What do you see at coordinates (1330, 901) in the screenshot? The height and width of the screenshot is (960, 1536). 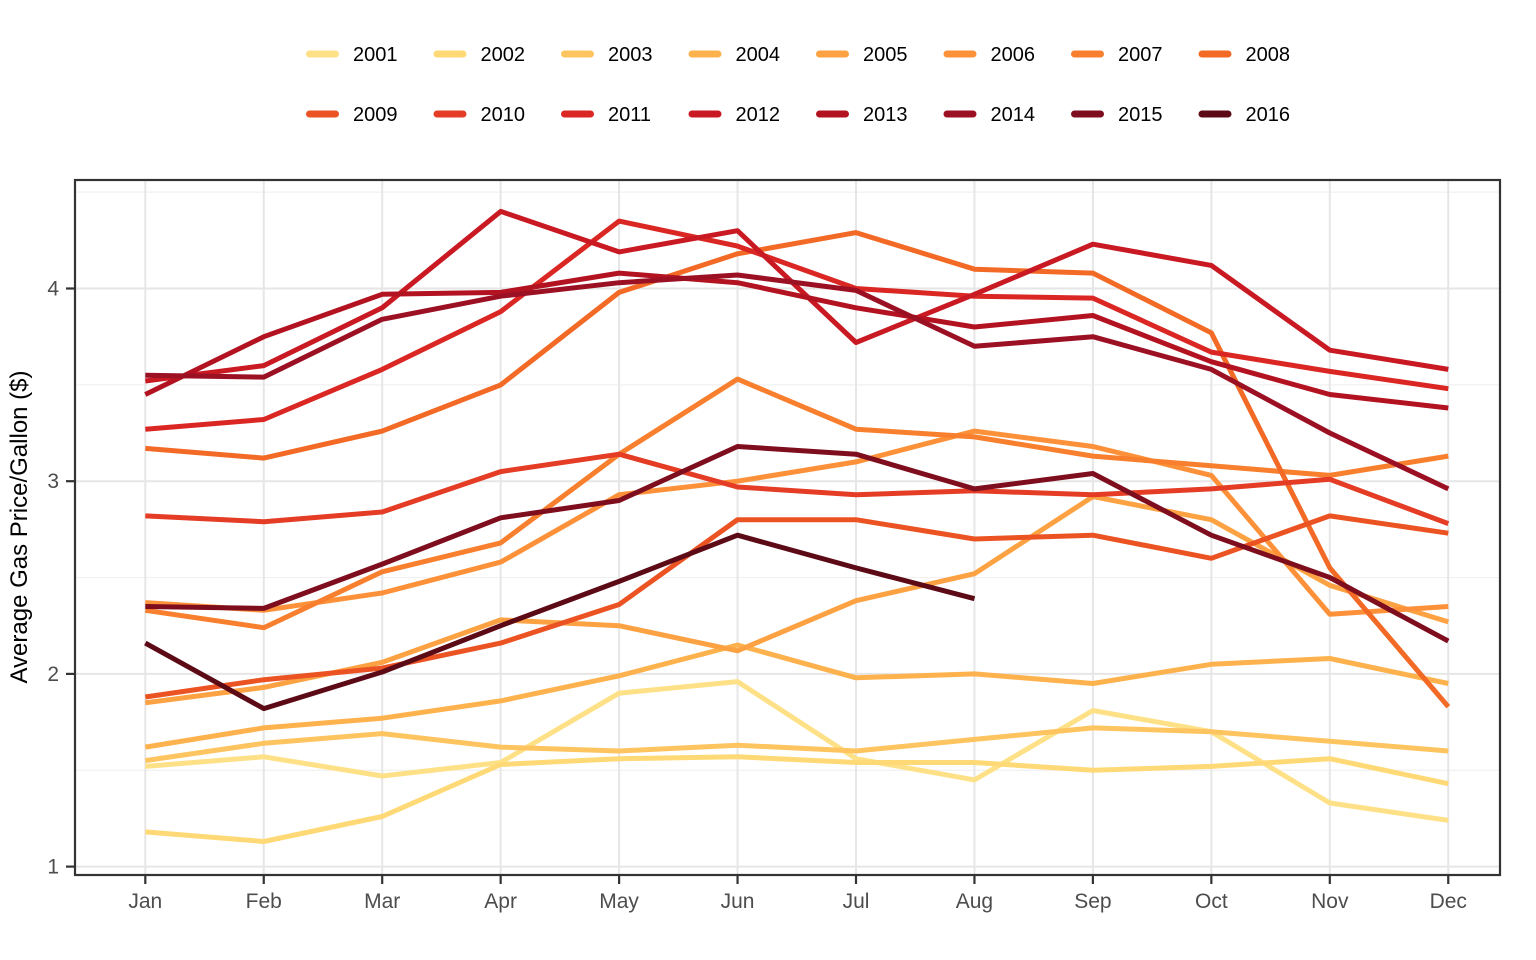 I see `x-tick-label: Nov` at bounding box center [1330, 901].